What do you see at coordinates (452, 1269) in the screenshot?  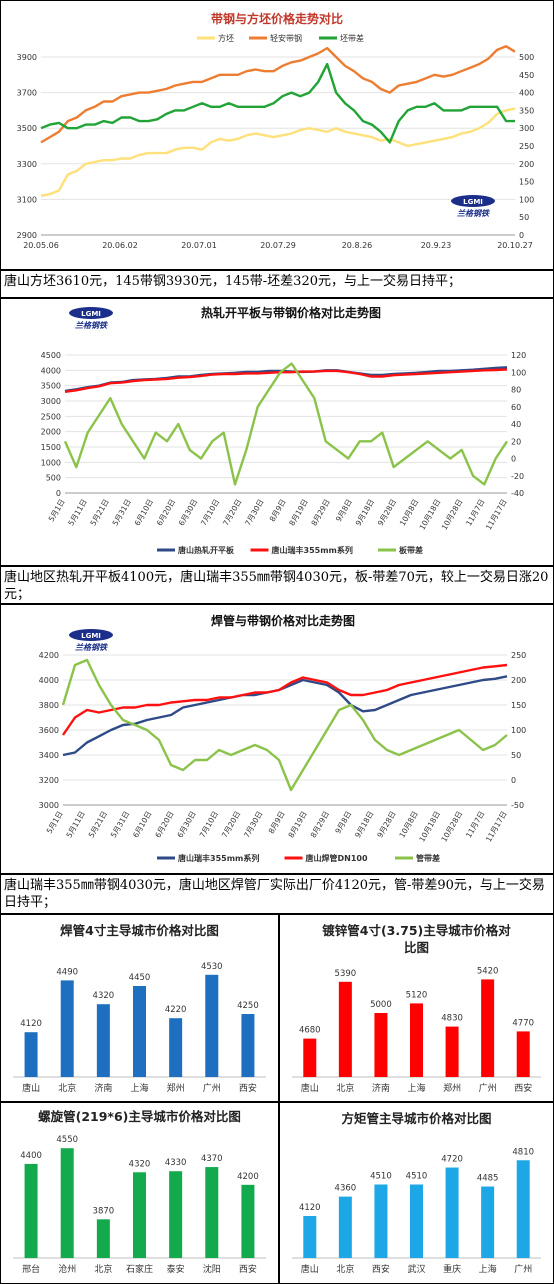 I see `x-tick-label: 重庆` at bounding box center [452, 1269].